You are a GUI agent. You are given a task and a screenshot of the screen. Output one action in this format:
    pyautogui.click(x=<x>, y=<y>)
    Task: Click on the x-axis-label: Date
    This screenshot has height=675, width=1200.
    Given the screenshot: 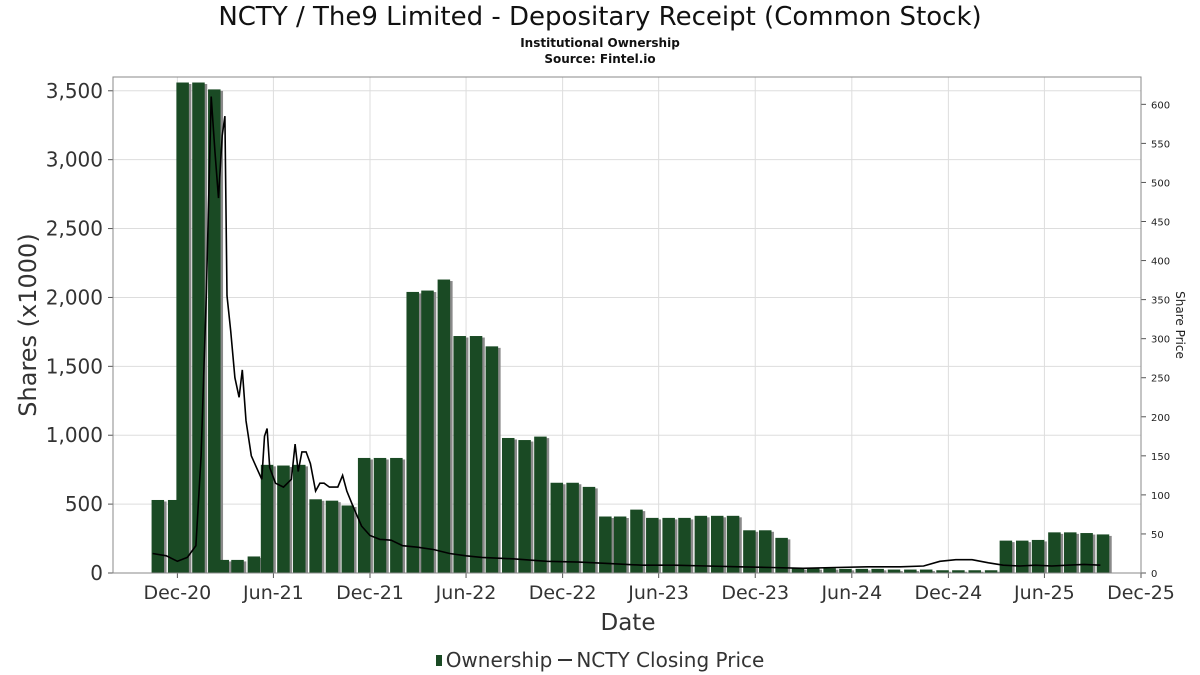 What is the action you would take?
    pyautogui.click(x=628, y=623)
    